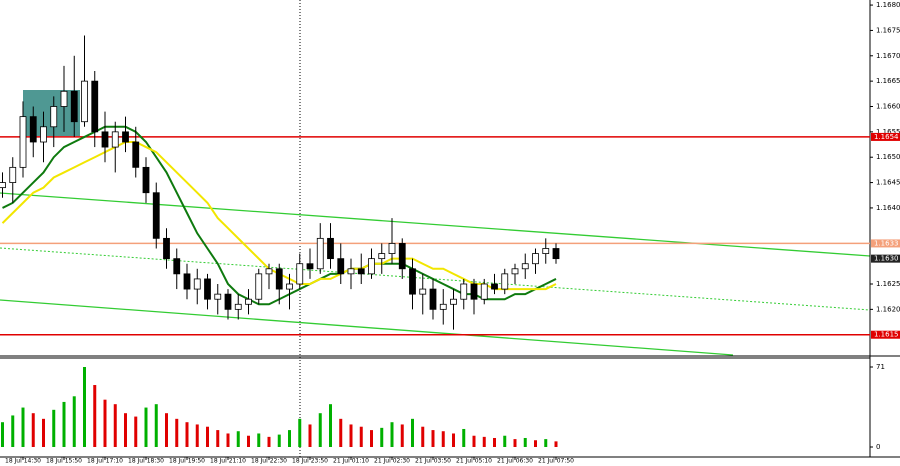 This screenshot has width=900, height=466. Describe the element at coordinates (556, 461) in the screenshot. I see `x-tick-label: 21 Jul 07:50` at that location.